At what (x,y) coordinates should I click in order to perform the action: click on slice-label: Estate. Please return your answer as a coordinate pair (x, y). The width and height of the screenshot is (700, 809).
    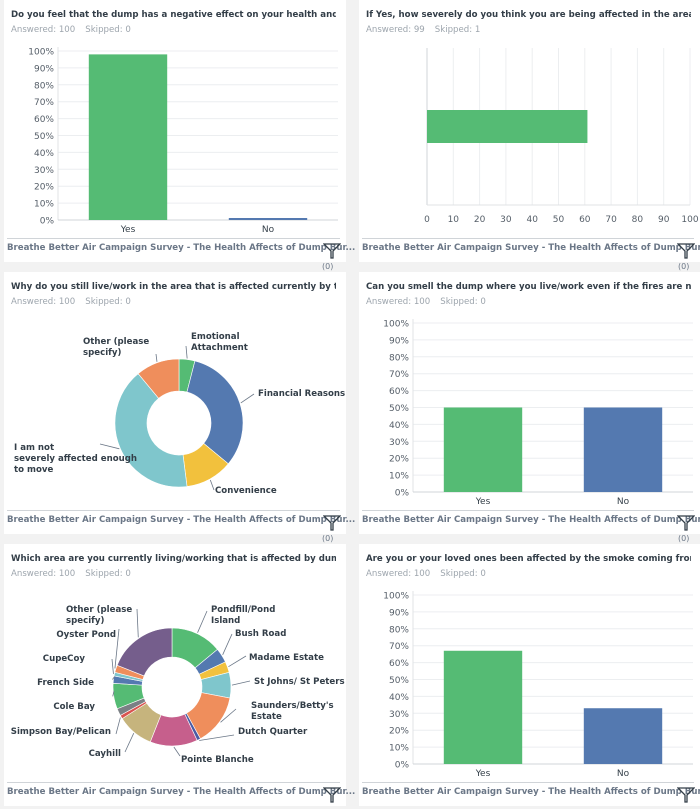
    Looking at the image, I should click on (266, 717).